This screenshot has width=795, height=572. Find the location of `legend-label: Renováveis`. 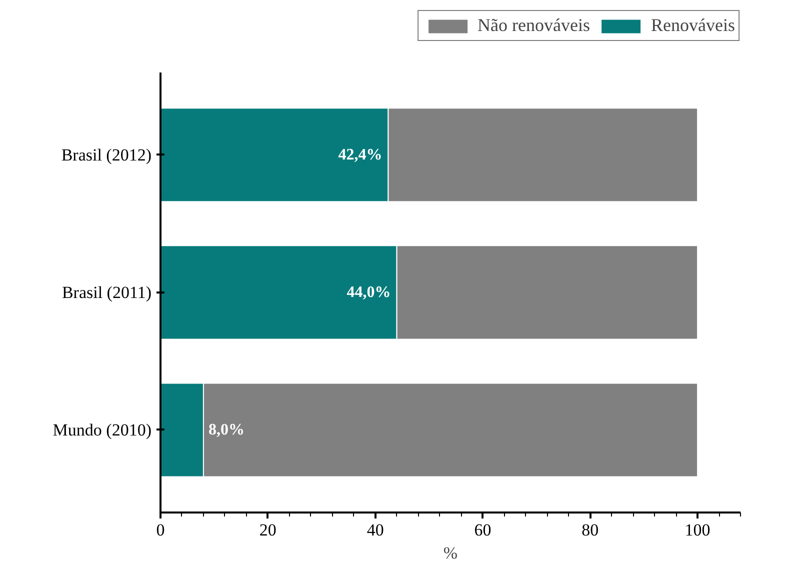

legend-label: Renováveis is located at coordinates (693, 25).